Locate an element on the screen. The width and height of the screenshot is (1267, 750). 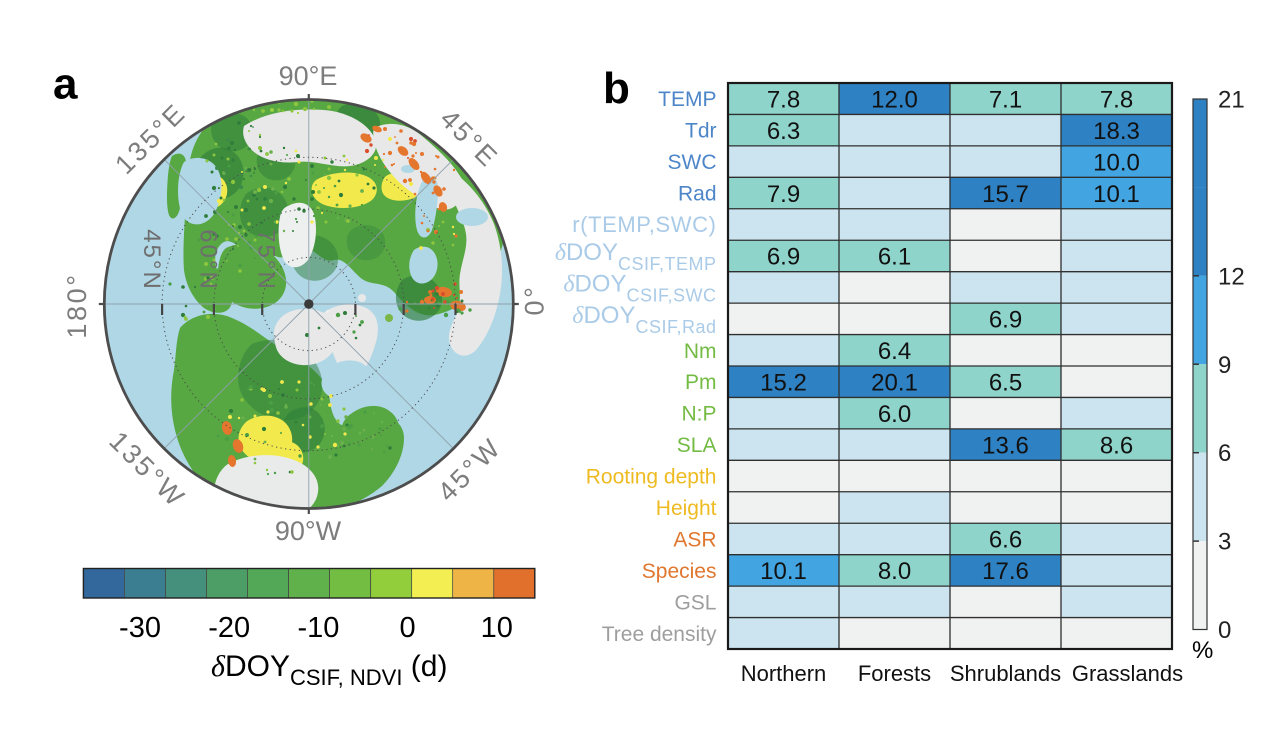
svg-text: 10.0 is located at coordinates (1116, 162).